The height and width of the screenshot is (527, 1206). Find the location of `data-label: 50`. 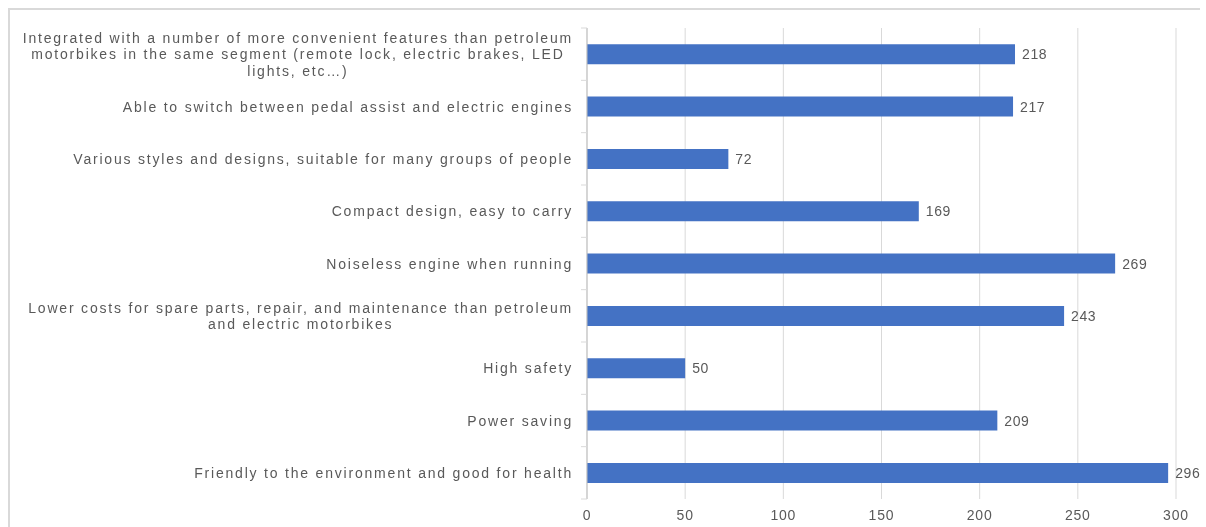

data-label: 50 is located at coordinates (700, 368).